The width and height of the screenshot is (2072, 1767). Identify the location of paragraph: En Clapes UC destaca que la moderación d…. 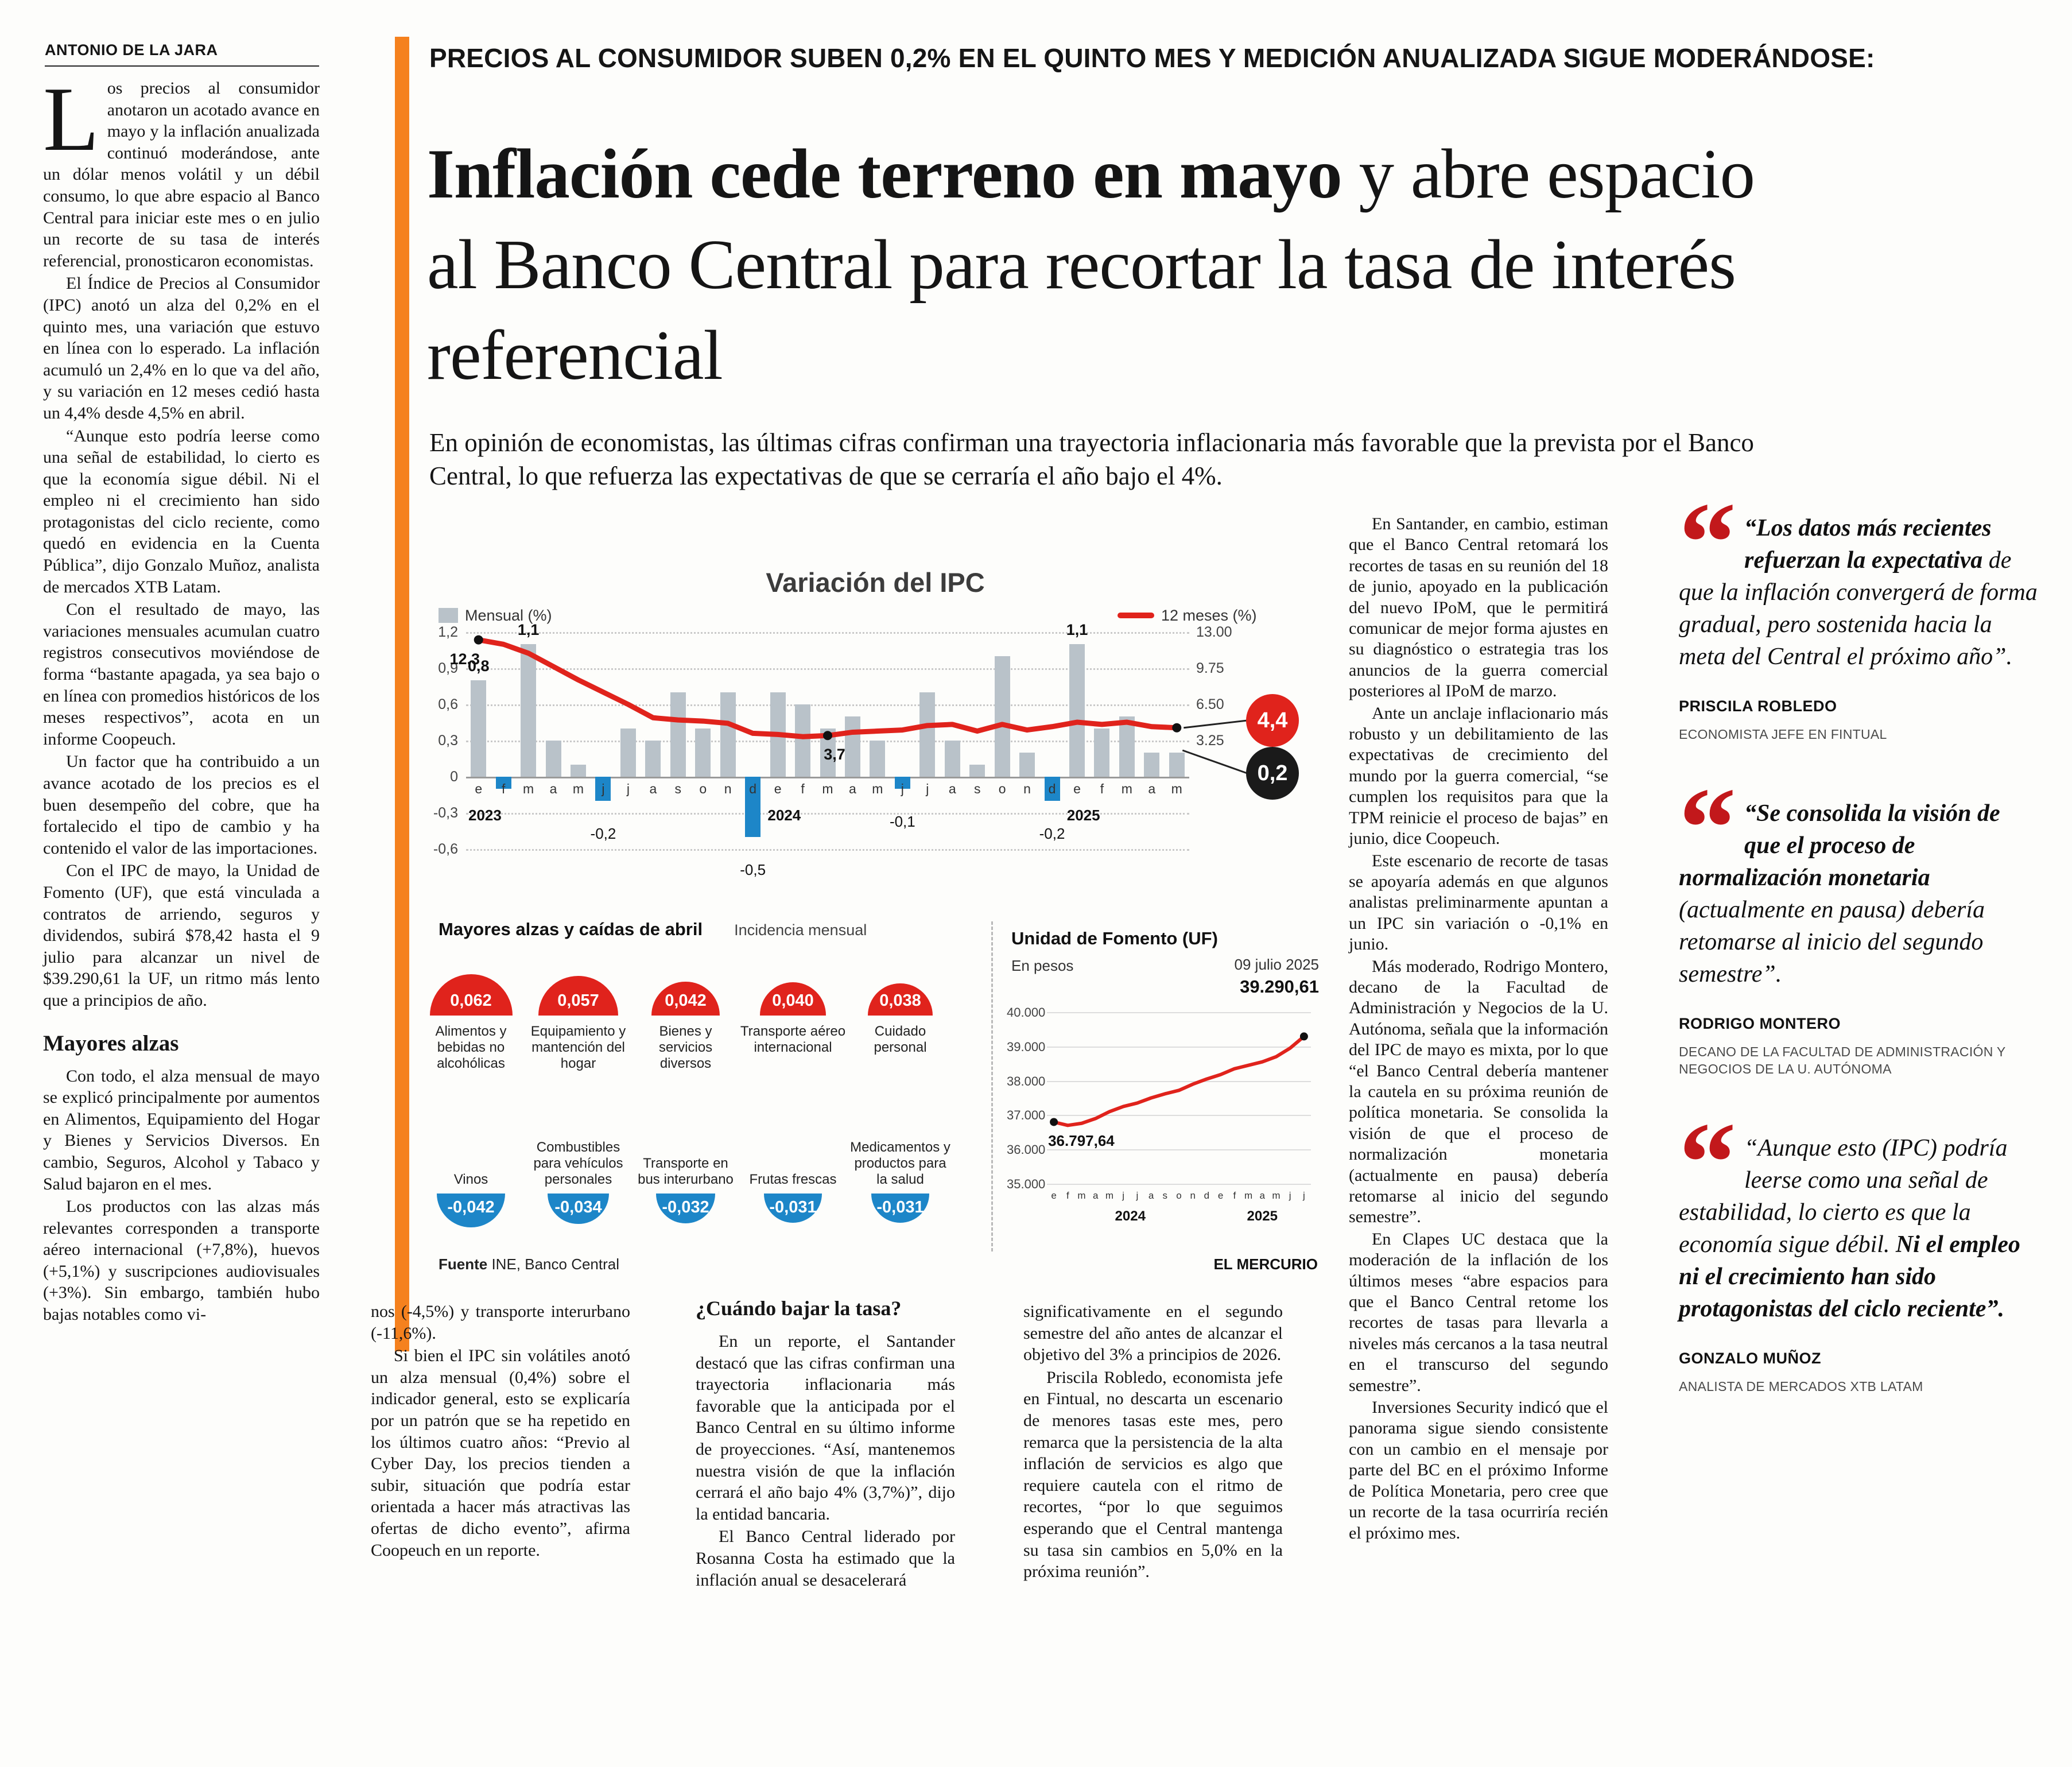
(1479, 1312).